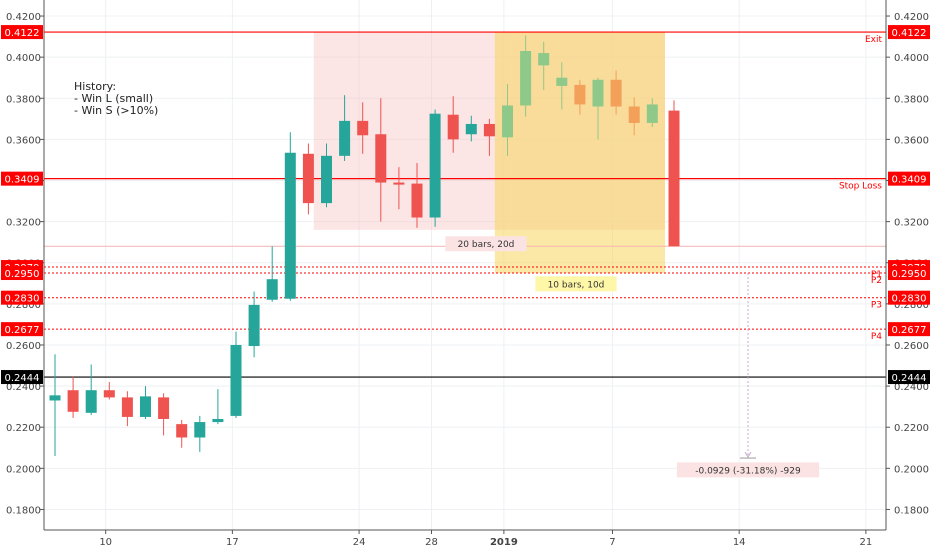  I want to click on range-10-label-bg, so click(576, 284).